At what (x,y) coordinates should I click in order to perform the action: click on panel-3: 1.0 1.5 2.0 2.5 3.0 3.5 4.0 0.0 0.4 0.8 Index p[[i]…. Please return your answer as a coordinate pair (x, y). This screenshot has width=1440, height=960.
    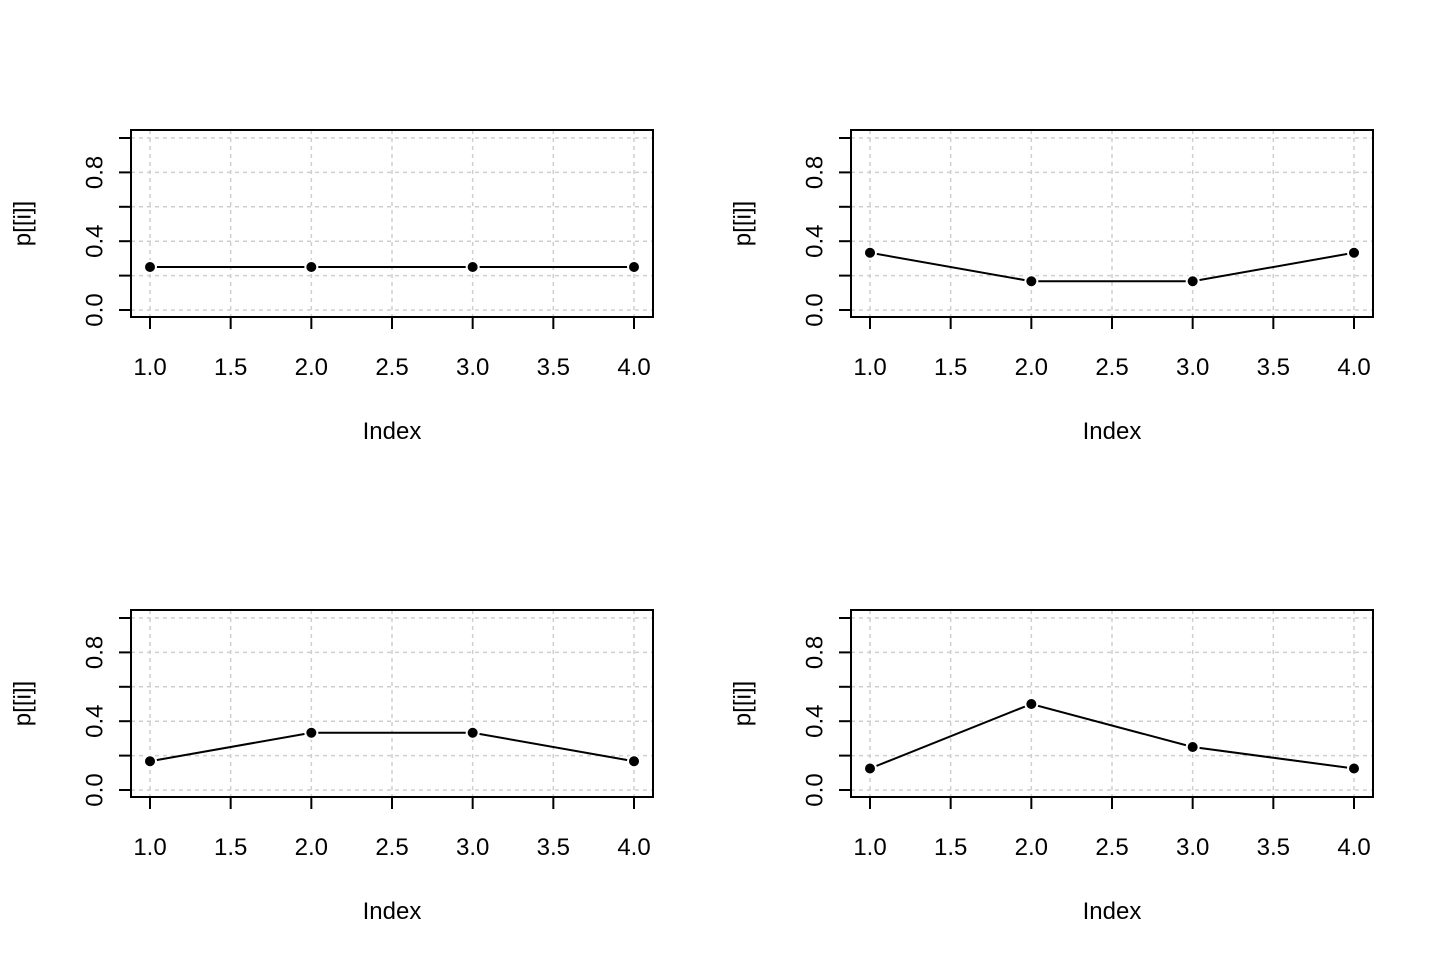
    Looking at the image, I should click on (332, 767).